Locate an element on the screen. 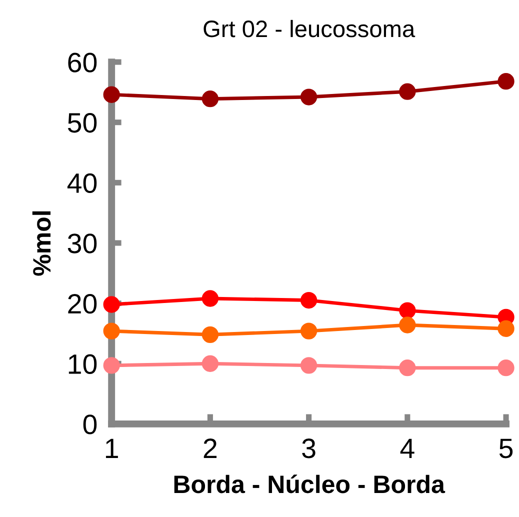  x-axis-title: Borda - Núcleo - Borda is located at coordinates (310, 484).